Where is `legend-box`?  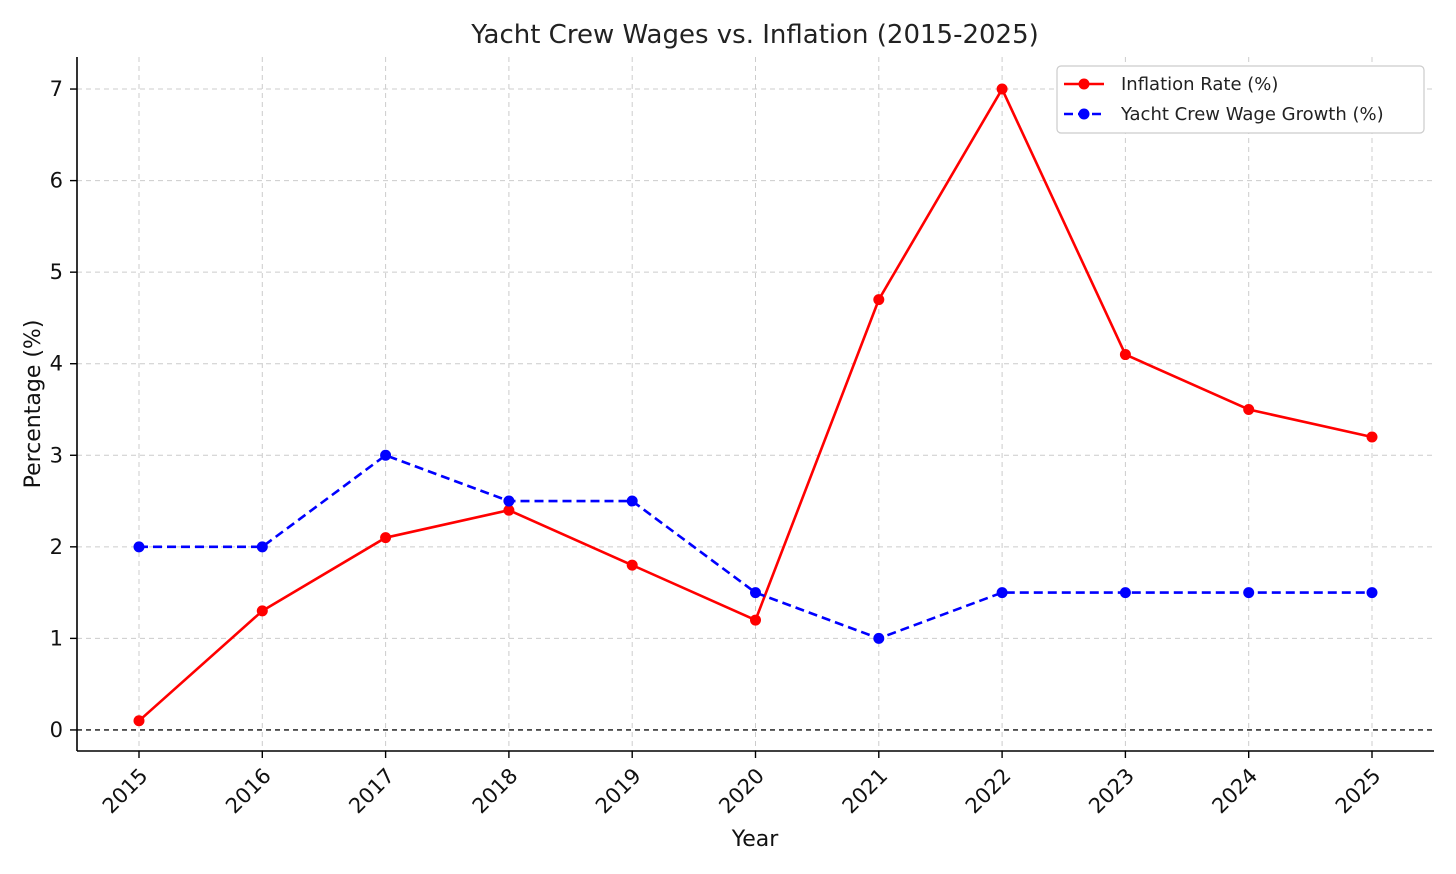
legend-box is located at coordinates (1240, 99).